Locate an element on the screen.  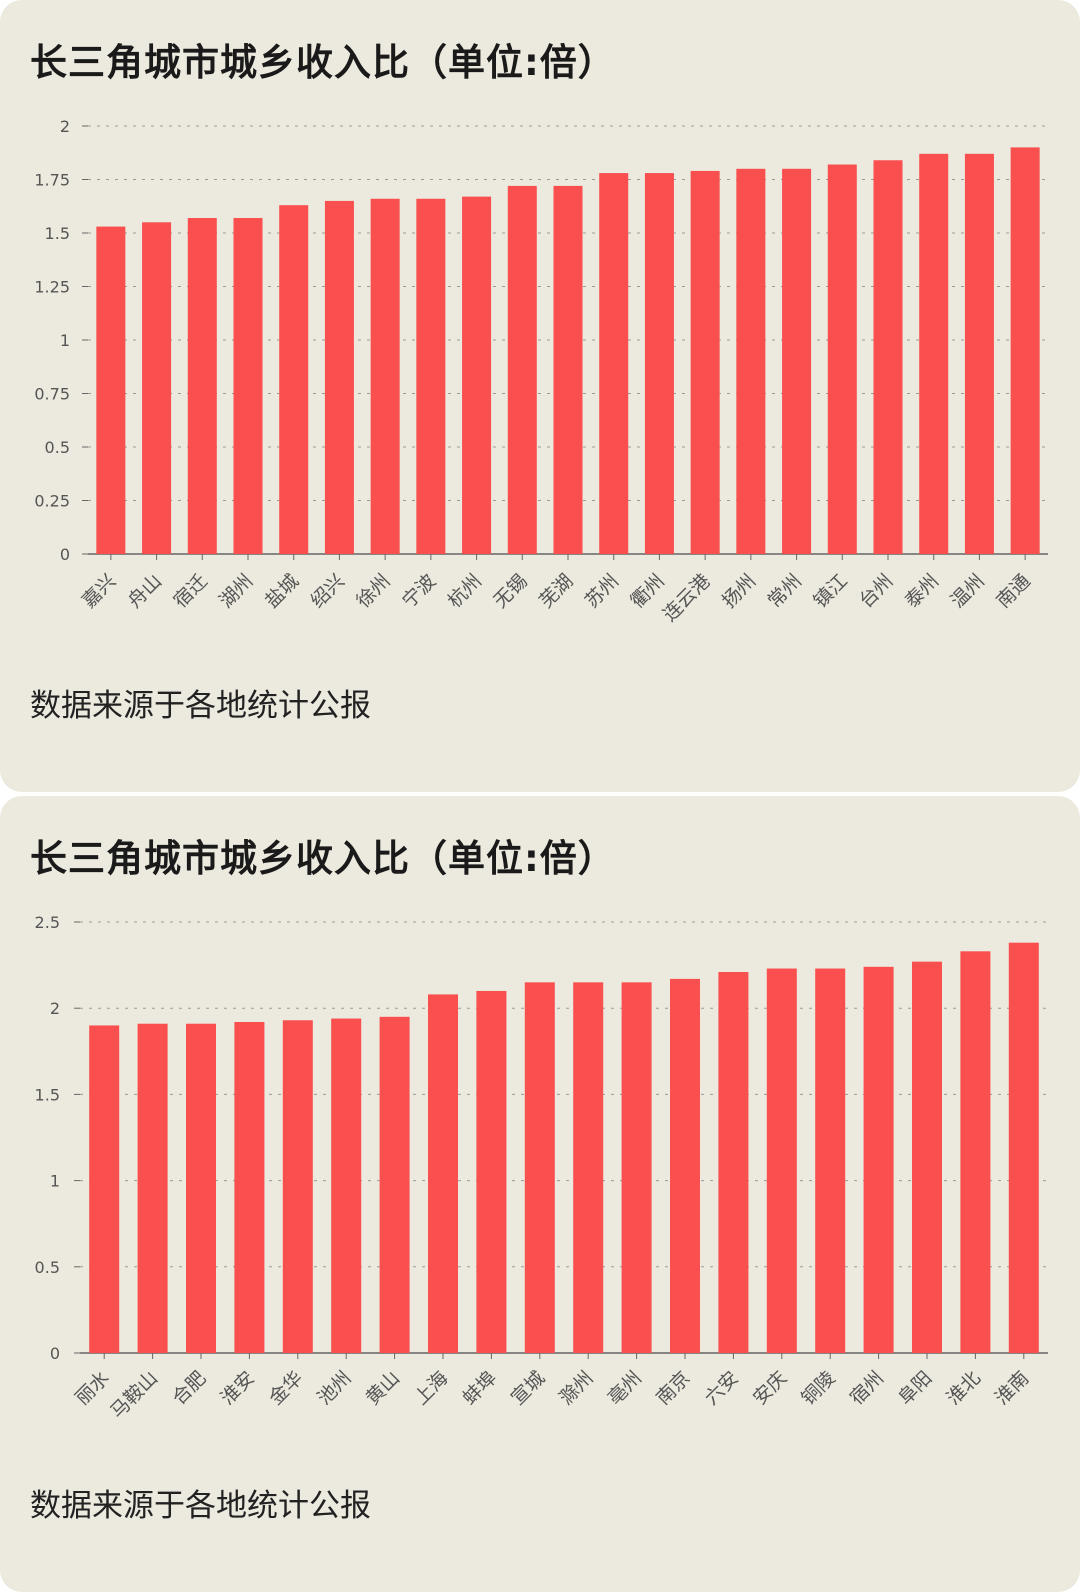
x-category-label: 金华 is located at coordinates (286, 1388).